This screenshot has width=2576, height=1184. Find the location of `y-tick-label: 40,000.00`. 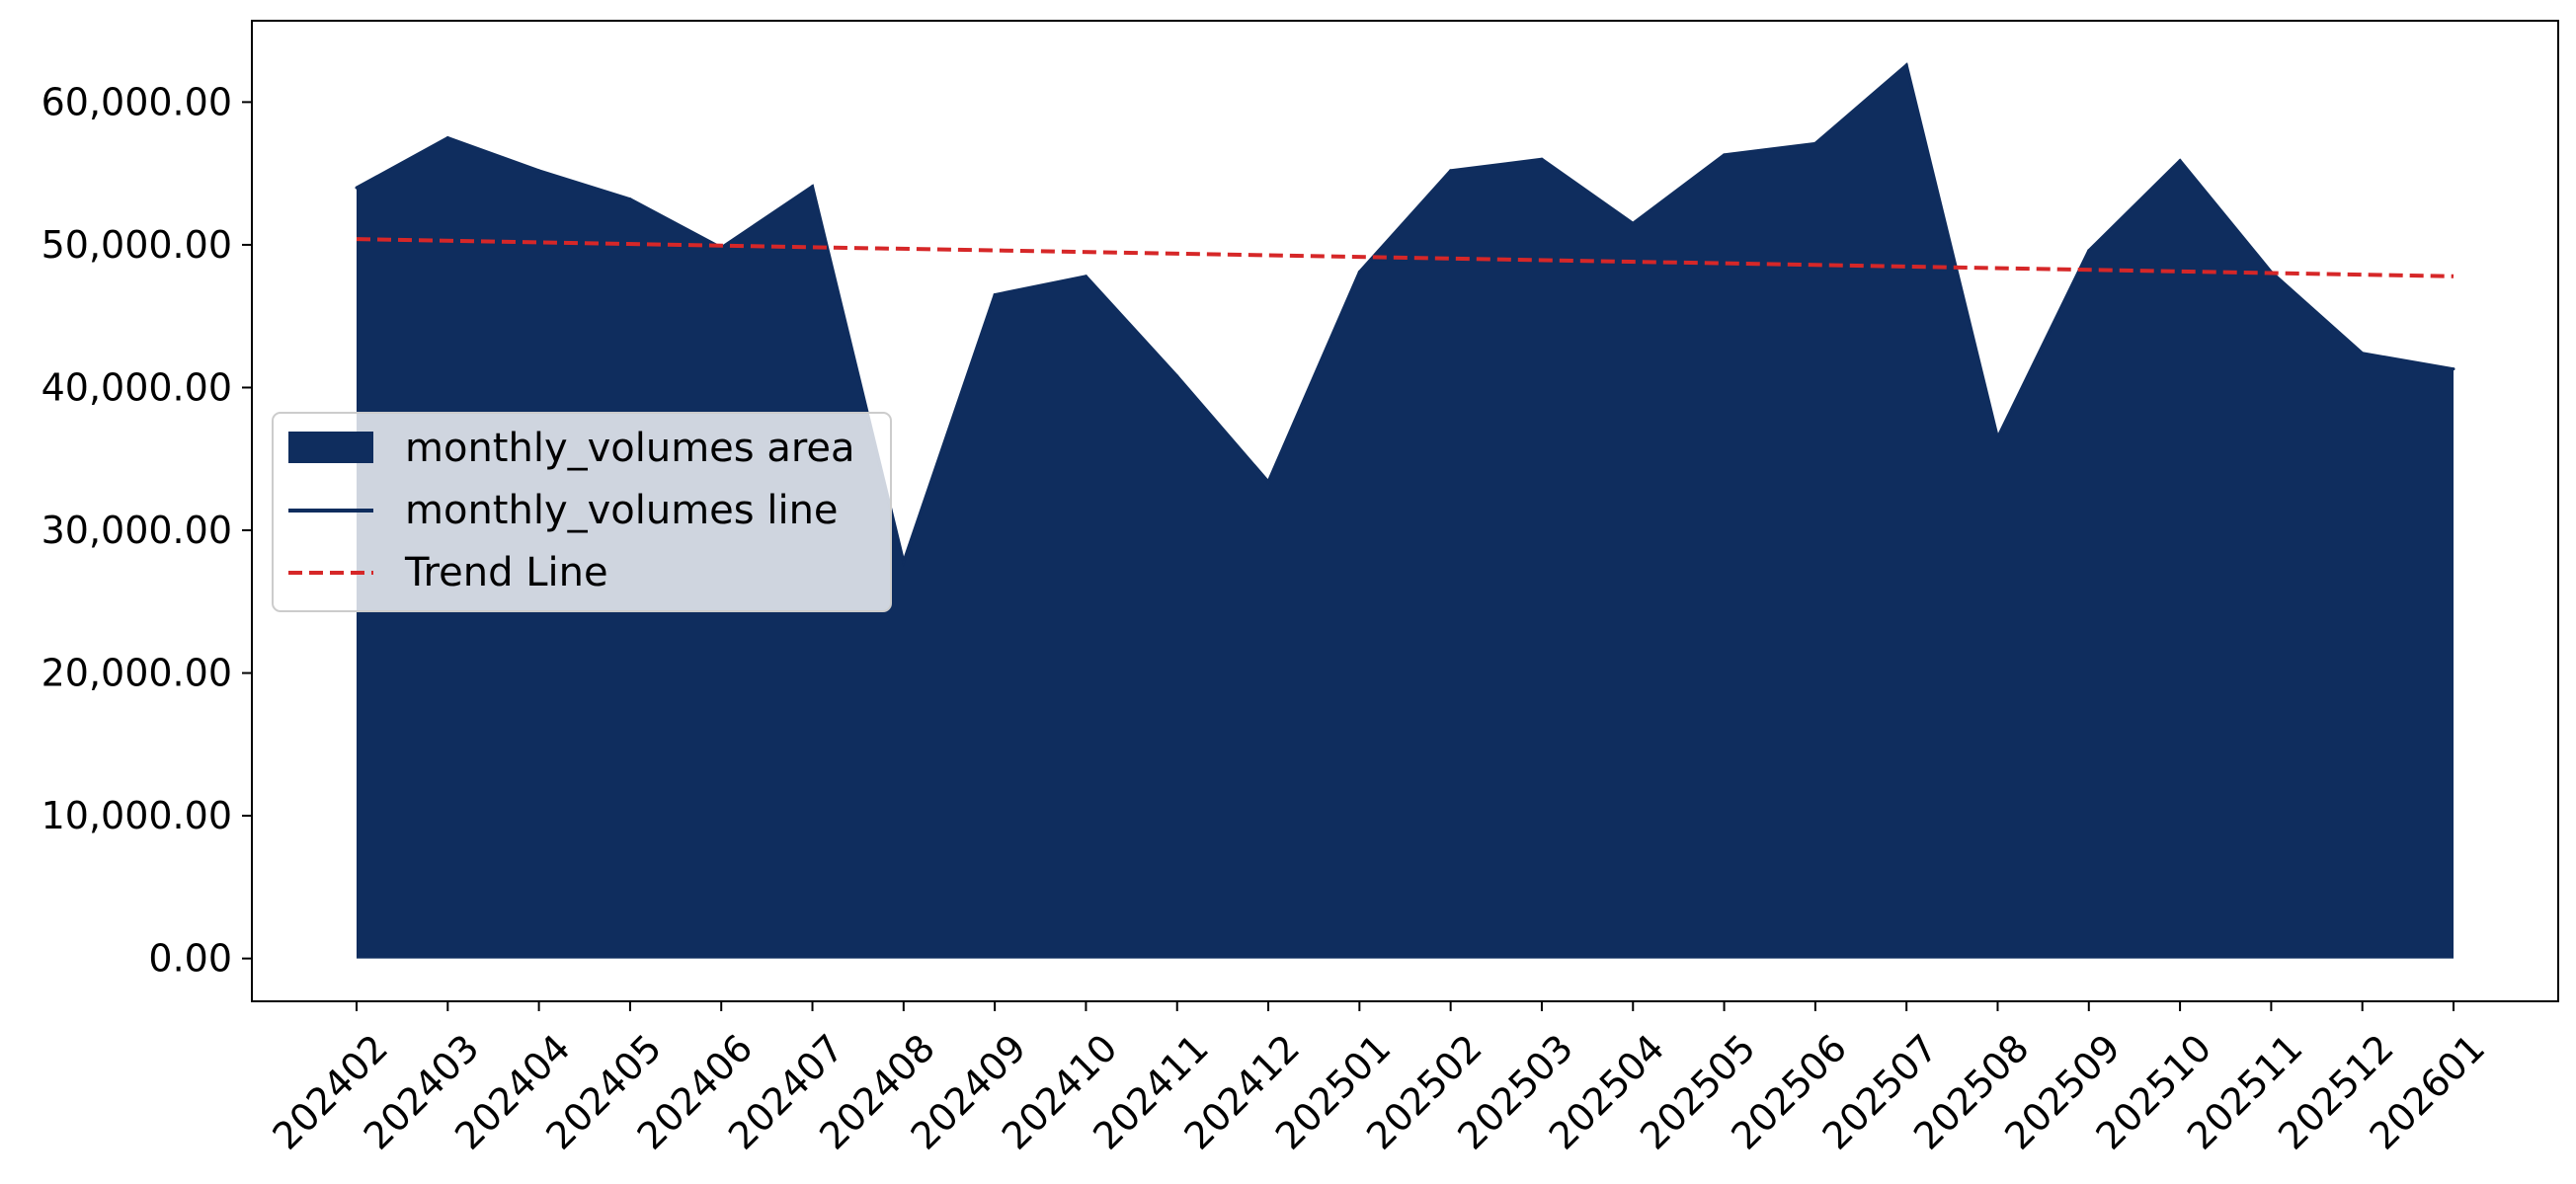

y-tick-label: 40,000.00 is located at coordinates (136, 387).